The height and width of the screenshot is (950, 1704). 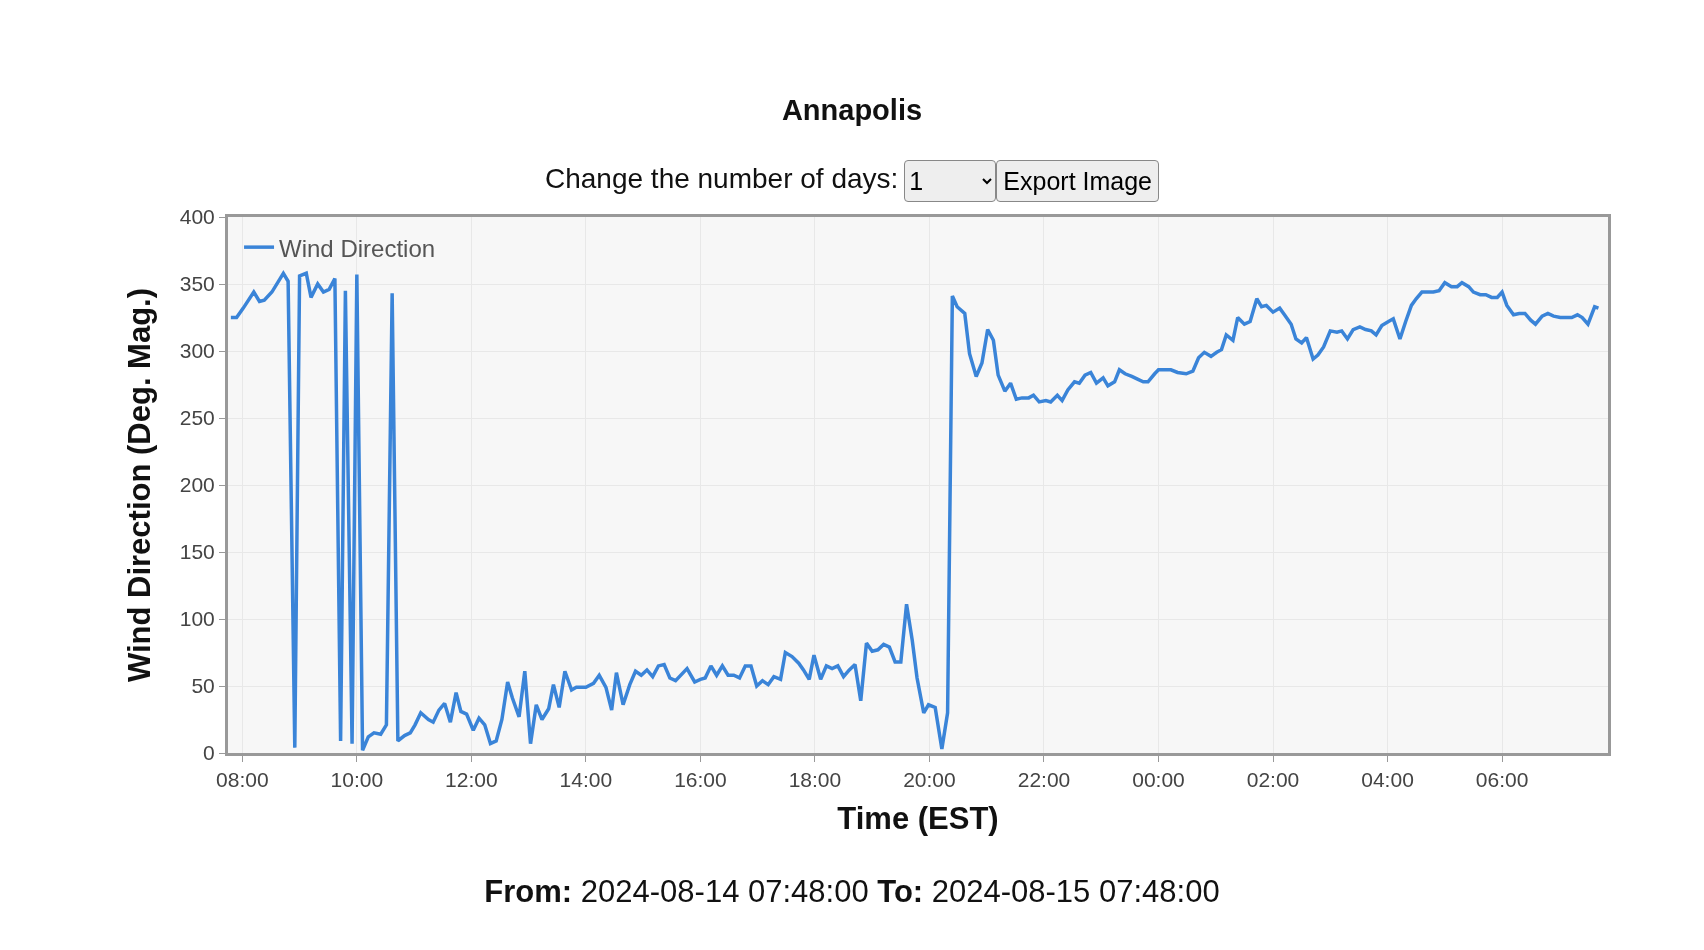 What do you see at coordinates (197, 217) in the screenshot?
I see `y-tick-label: 400` at bounding box center [197, 217].